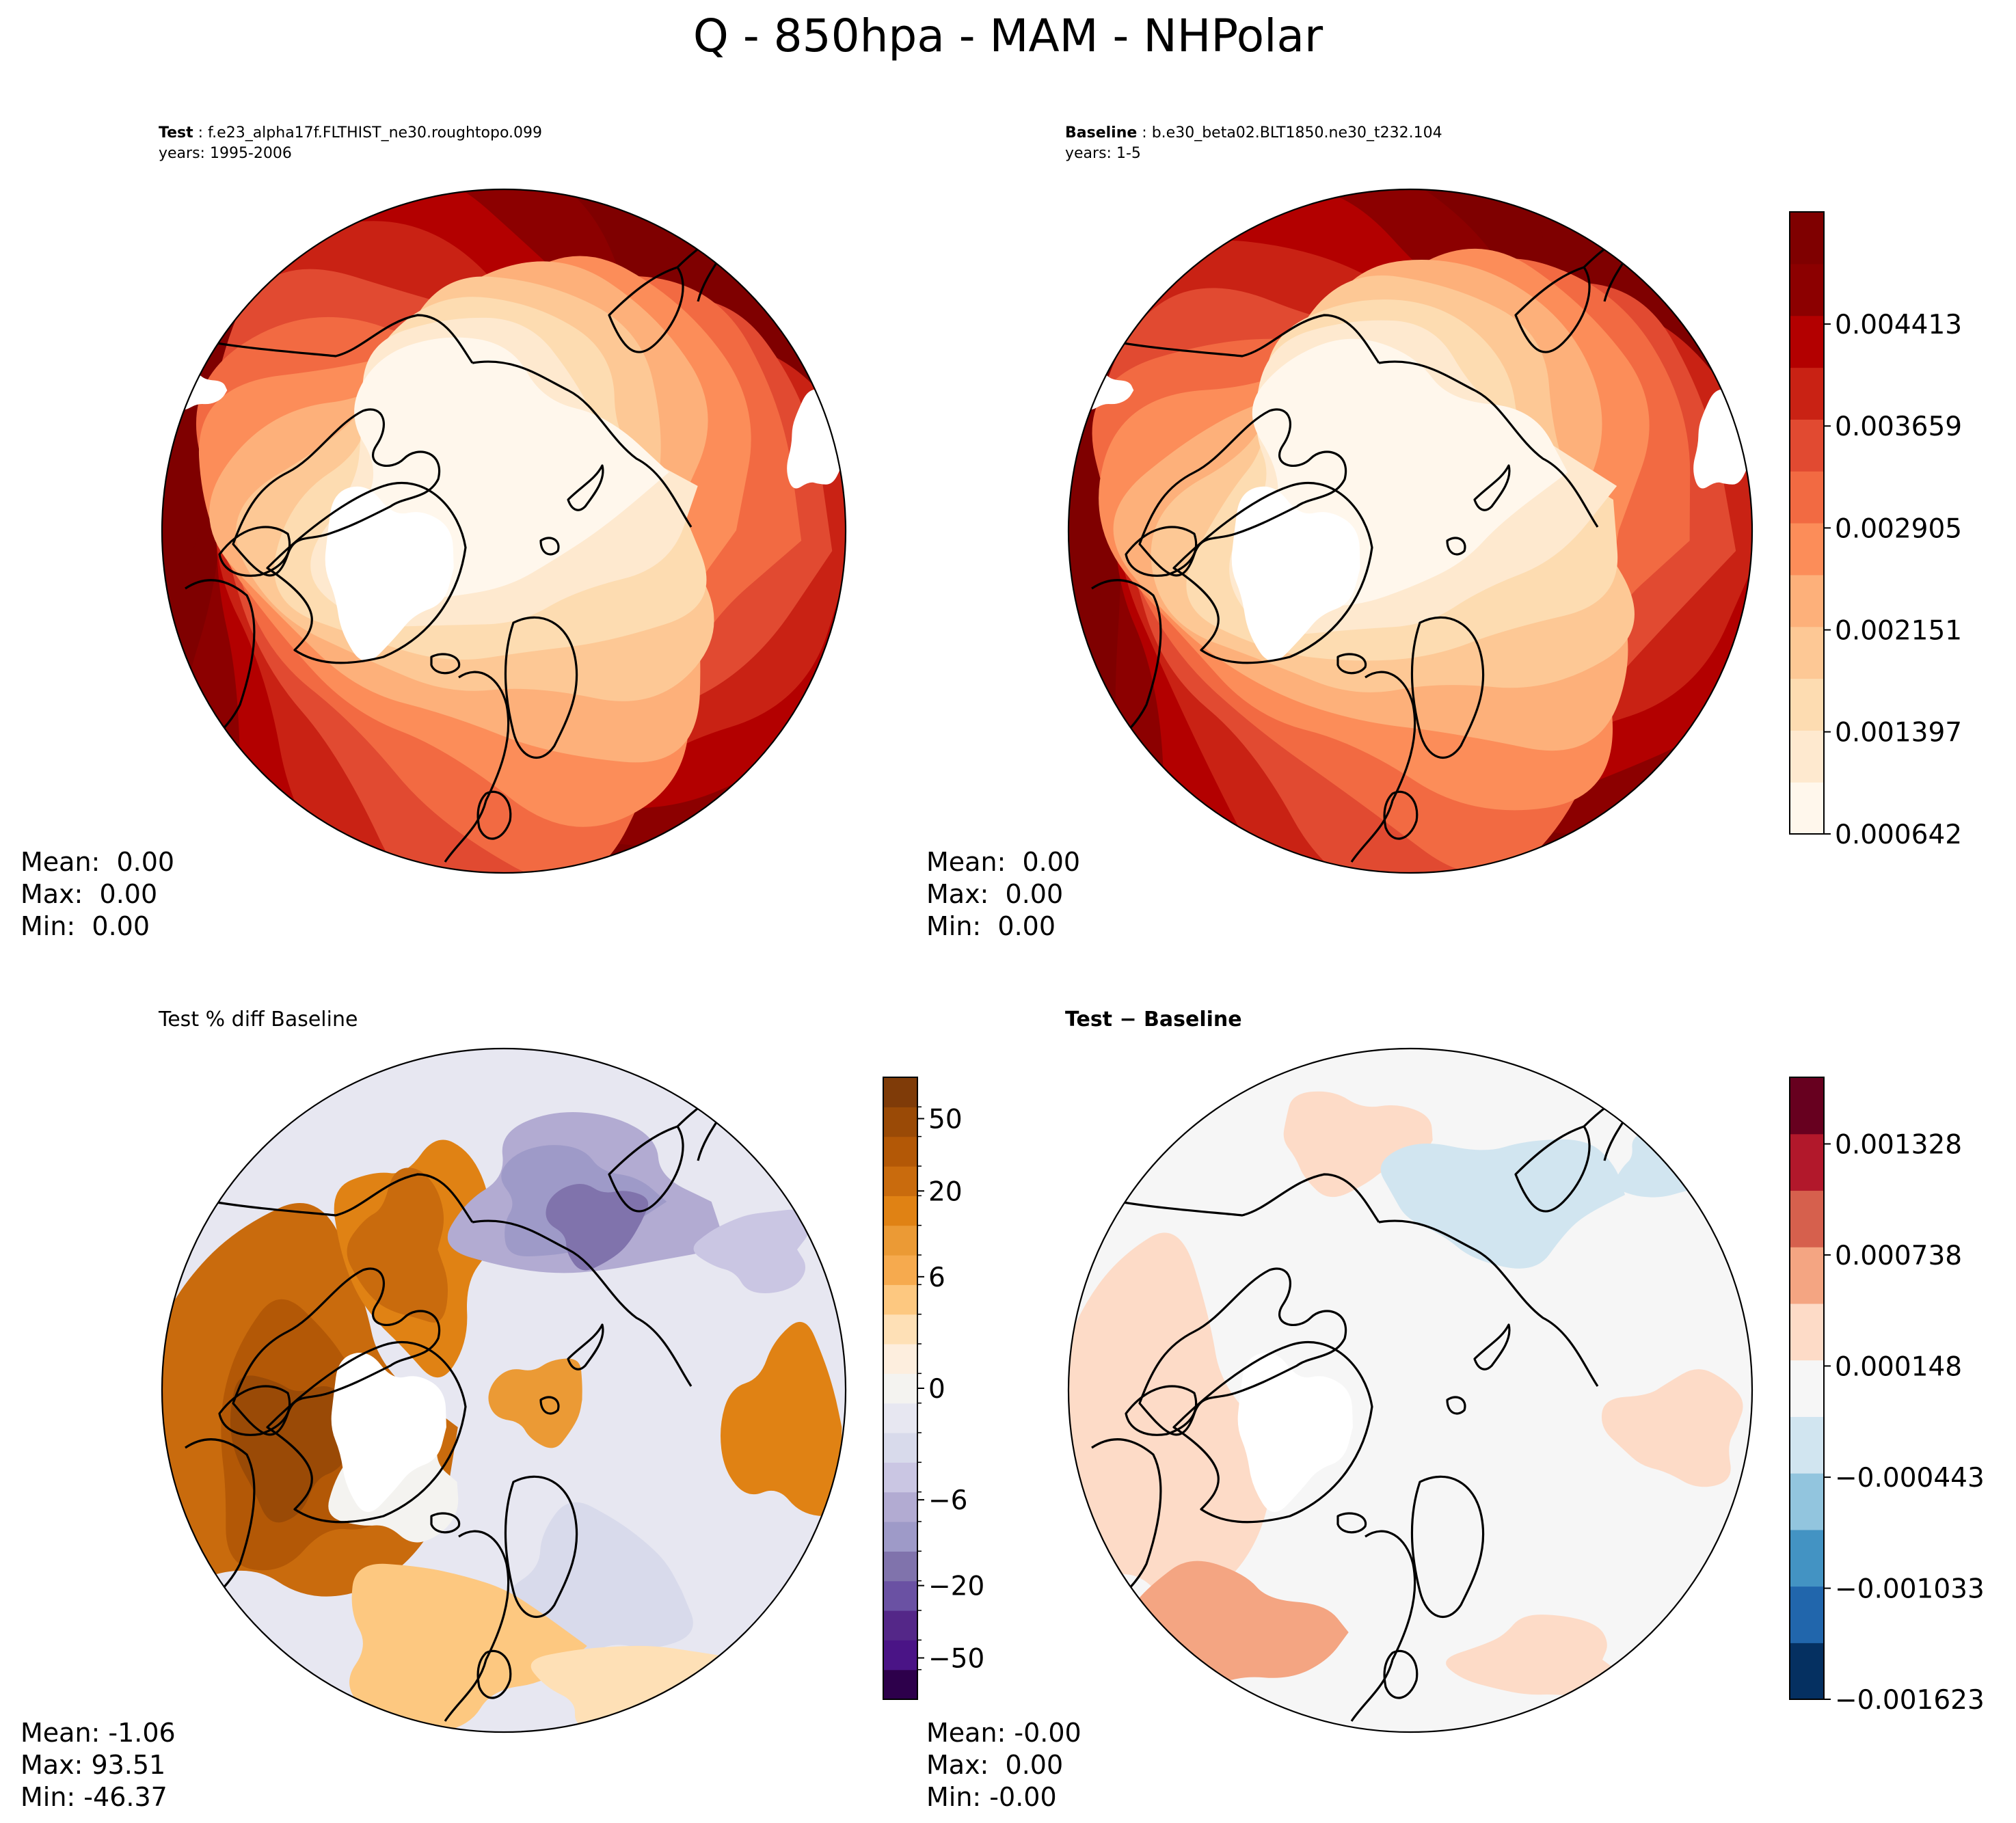 Image resolution: width=2016 pixels, height=1823 pixels. Describe the element at coordinates (1898, 325) in the screenshot. I see `colorbar-tick-label: 0.004413` at that location.